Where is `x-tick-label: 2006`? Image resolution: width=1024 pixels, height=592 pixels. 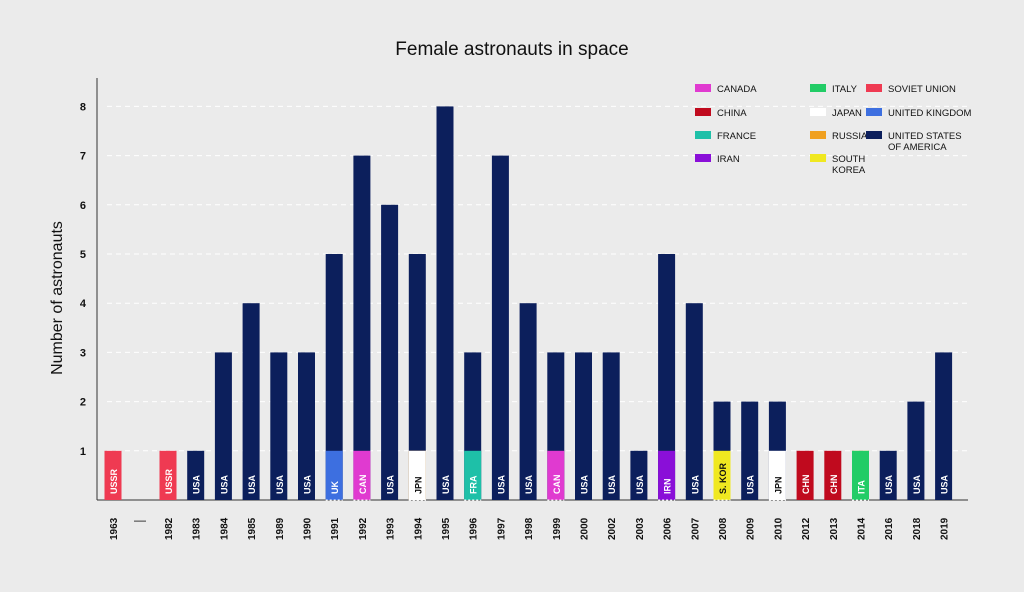 x-tick-label: 2006 is located at coordinates (668, 528).